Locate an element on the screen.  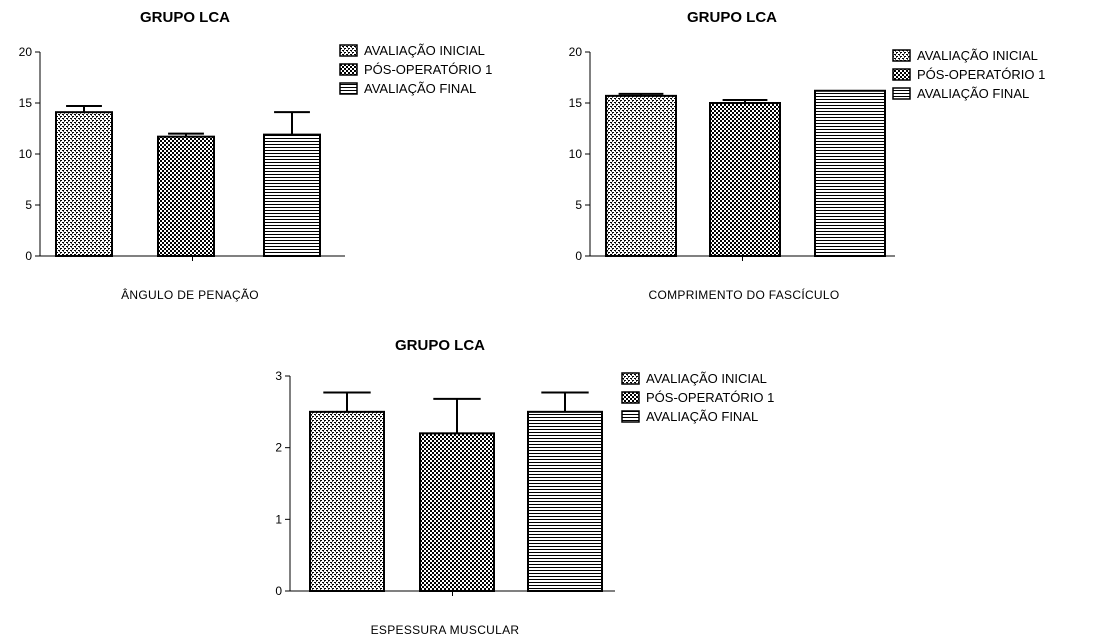
y-tick-label: 1 is located at coordinates (278, 519).